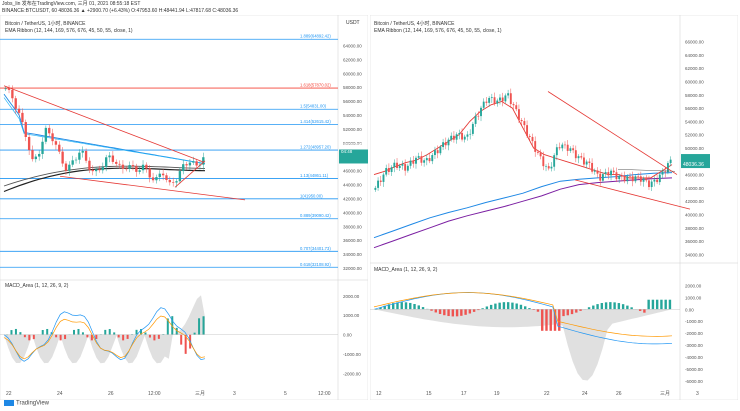  I want to click on fib-label: 1.414(52615.42), so click(315, 121).